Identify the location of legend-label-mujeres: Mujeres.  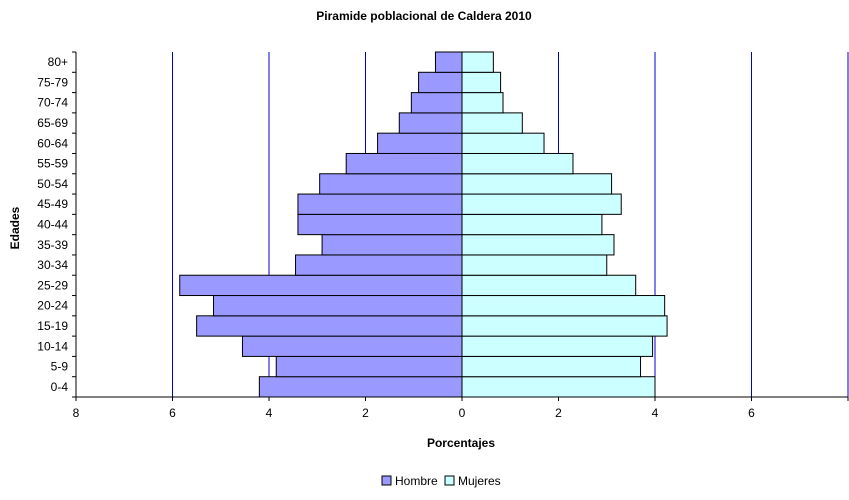
(479, 481).